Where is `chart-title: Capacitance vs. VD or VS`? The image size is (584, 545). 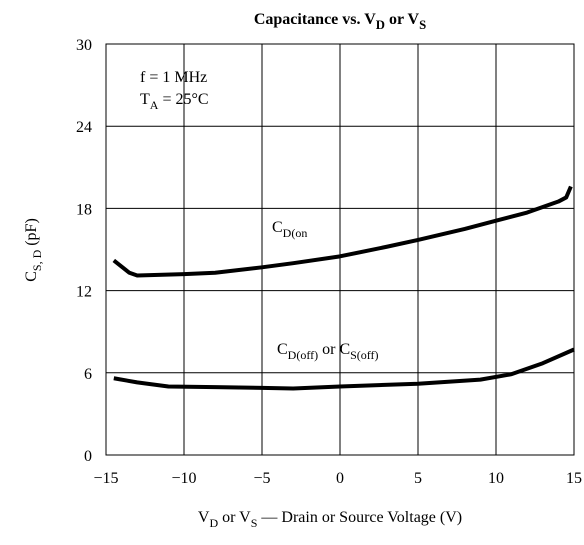 chart-title: Capacitance vs. VD or VS is located at coordinates (340, 21).